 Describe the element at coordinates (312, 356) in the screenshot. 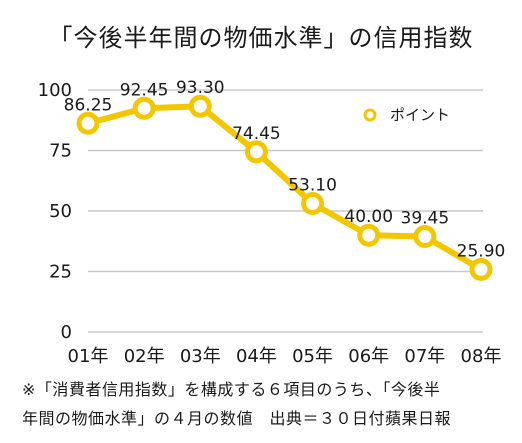

I see `x-tick-label: 05年` at that location.